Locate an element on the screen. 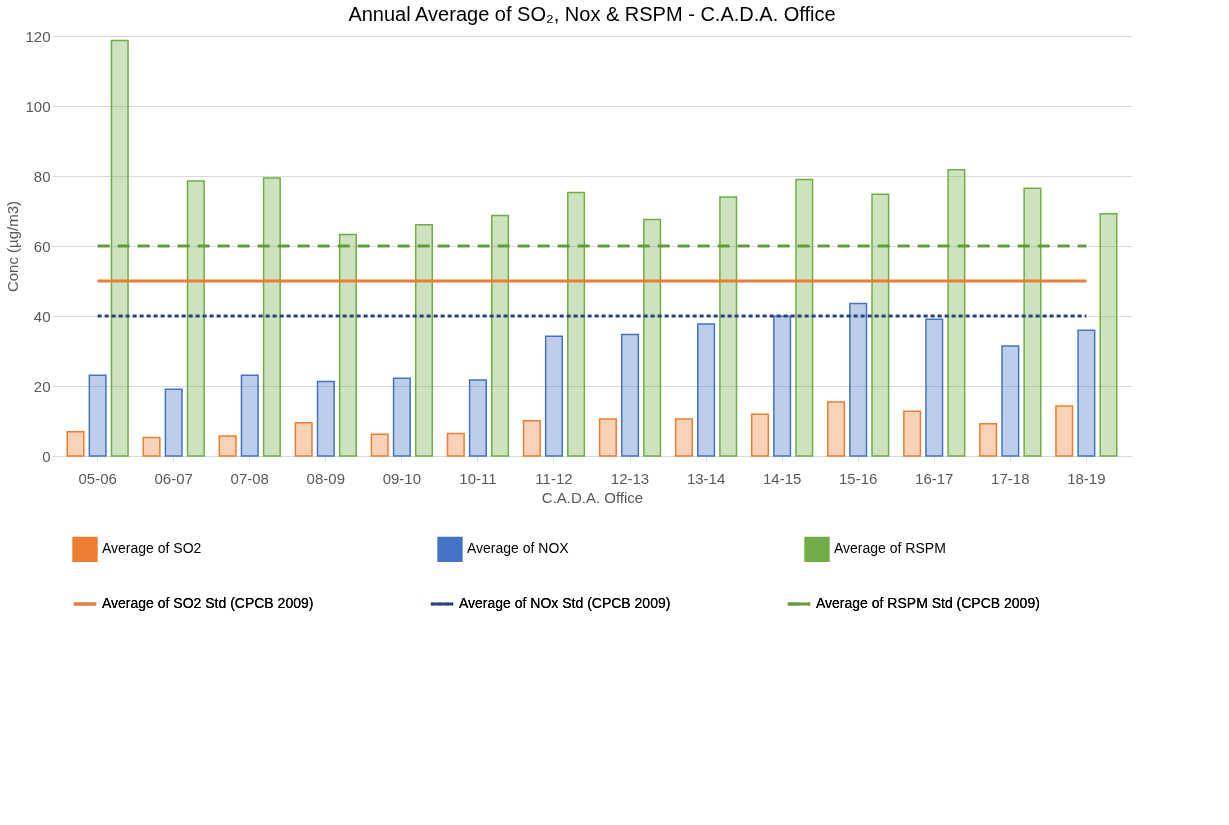 The image size is (1229, 825). x-tick-label: 06-07 is located at coordinates (173, 478).